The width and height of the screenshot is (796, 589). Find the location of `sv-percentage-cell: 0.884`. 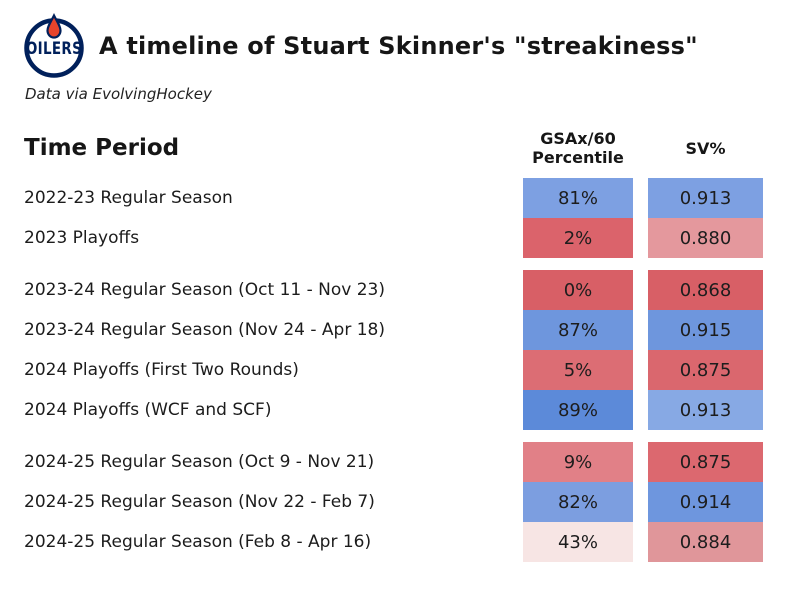

sv-percentage-cell: 0.884 is located at coordinates (705, 542).